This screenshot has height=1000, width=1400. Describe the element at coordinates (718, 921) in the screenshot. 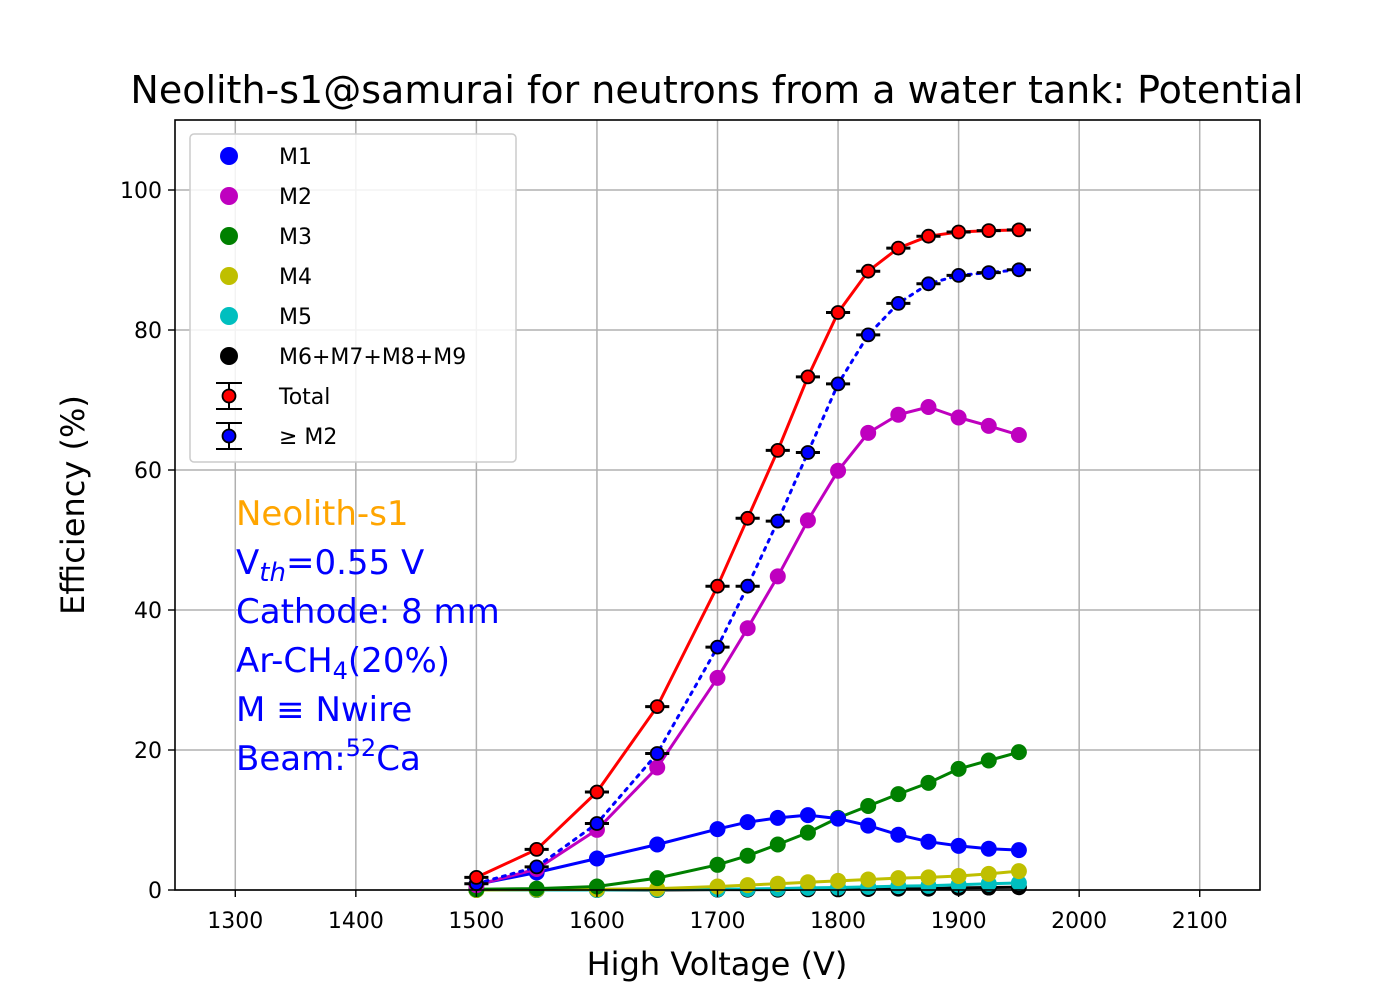

I see `x-tick-label: 1700` at that location.